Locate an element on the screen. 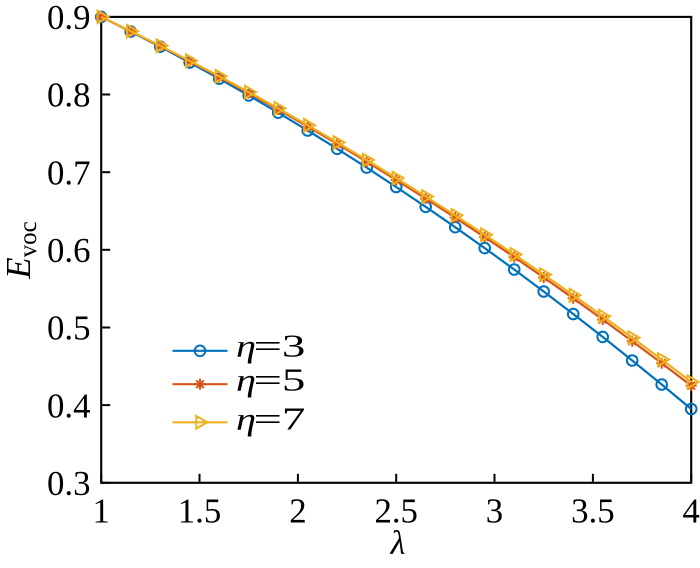 The width and height of the screenshot is (700, 568). svg-text: 0.5 is located at coordinates (69, 328).